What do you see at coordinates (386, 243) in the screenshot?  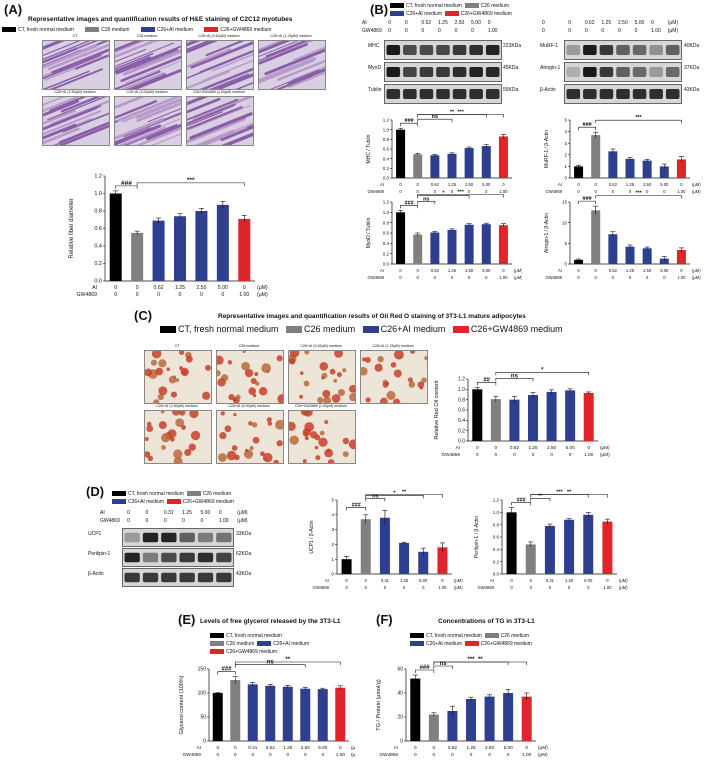 I see `y-tick-label: 0.4` at bounding box center [386, 243].